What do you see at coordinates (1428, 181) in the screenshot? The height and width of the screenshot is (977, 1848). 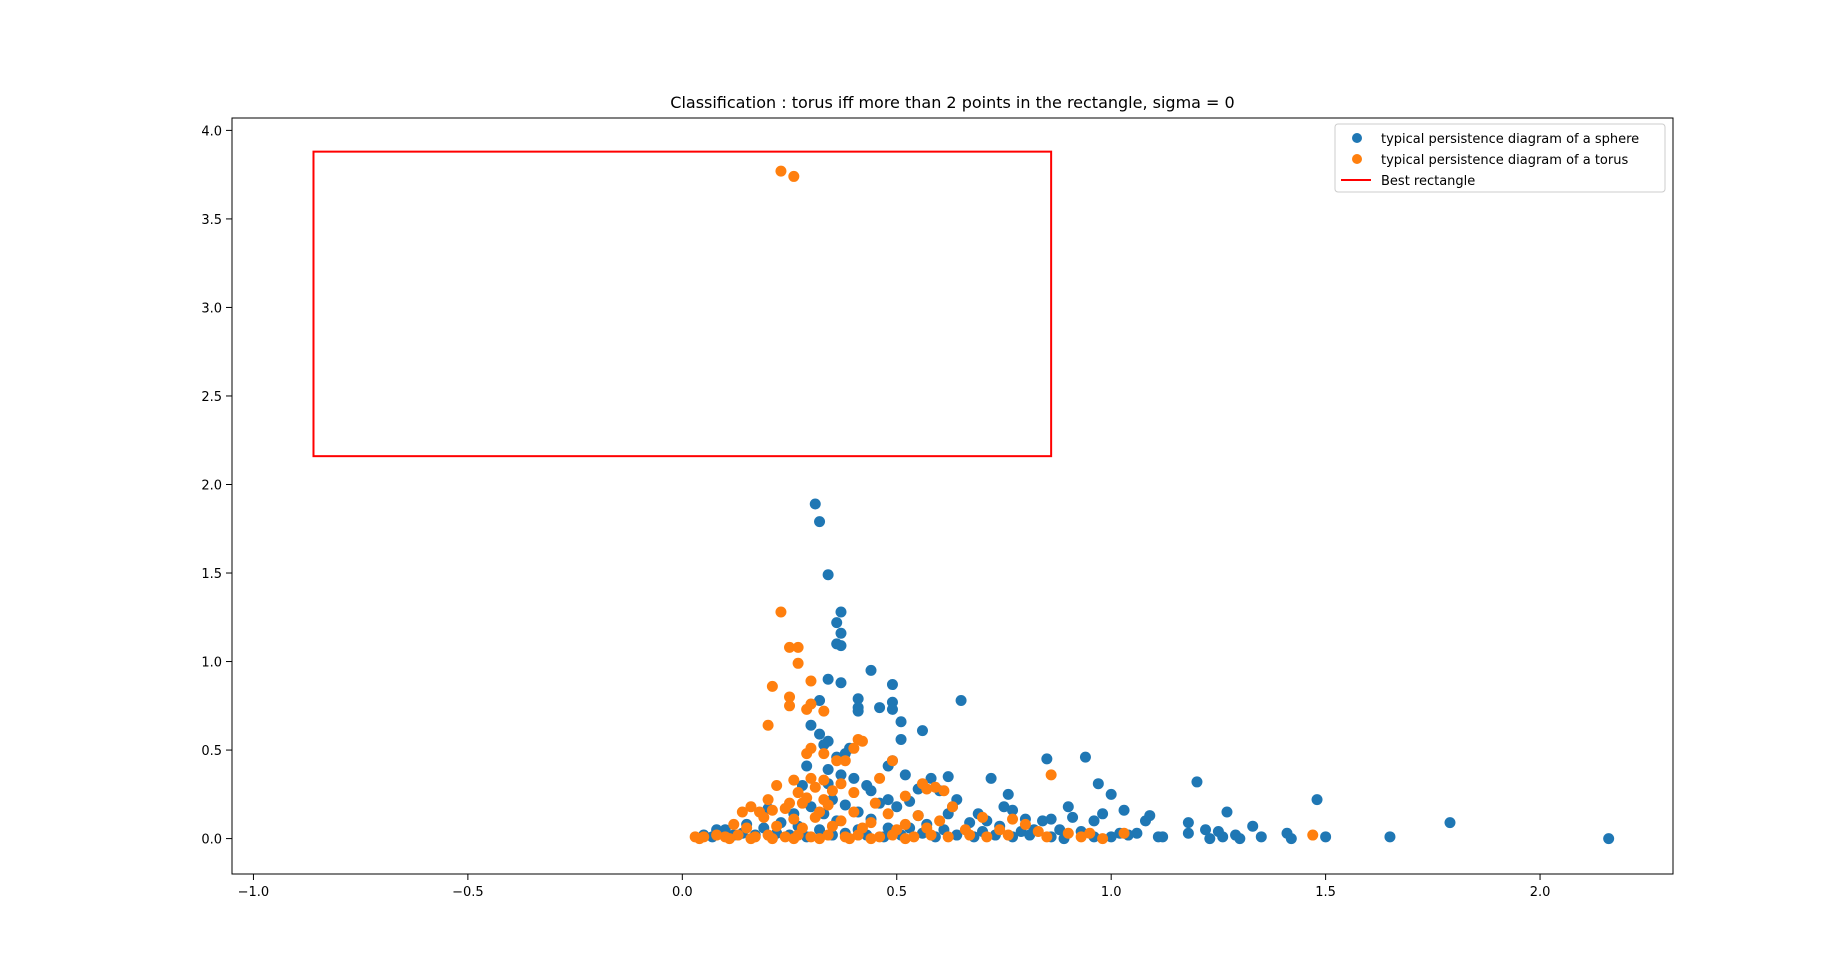 I see `legend-label: Best rectangle` at bounding box center [1428, 181].